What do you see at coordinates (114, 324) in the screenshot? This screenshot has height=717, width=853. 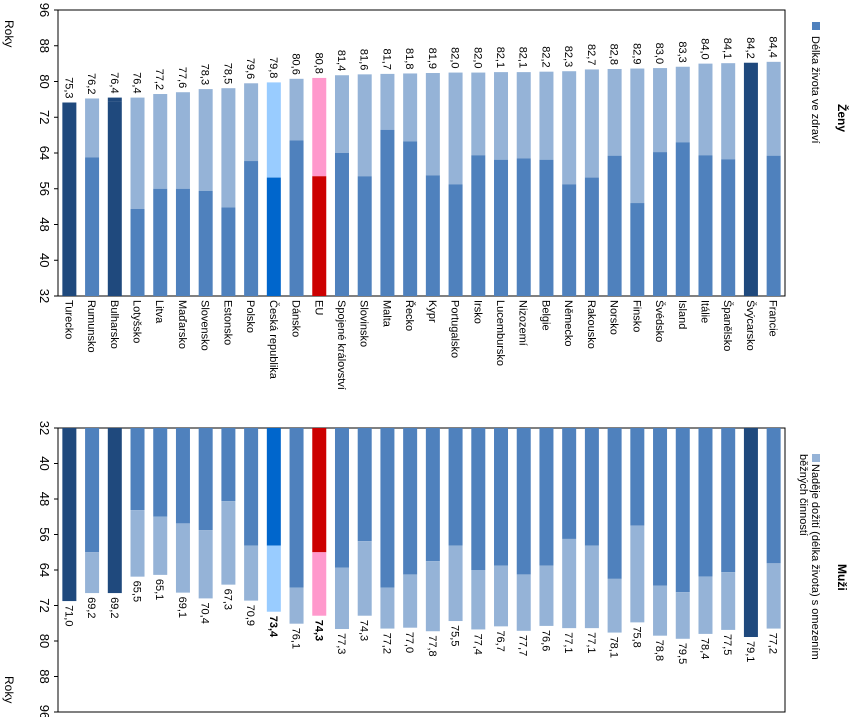 I see `category-label-bulharsko: Bulharsko` at bounding box center [114, 324].